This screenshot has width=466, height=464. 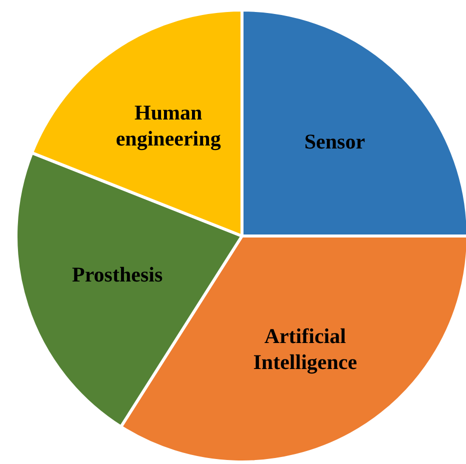 I want to click on slice-label: Artificial Intelligence, so click(x=305, y=349).